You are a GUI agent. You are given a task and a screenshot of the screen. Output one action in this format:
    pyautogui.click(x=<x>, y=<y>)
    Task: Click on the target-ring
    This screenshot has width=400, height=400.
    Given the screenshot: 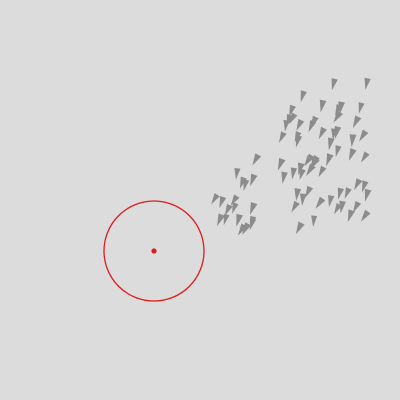 What is the action you would take?
    pyautogui.click(x=154, y=251)
    